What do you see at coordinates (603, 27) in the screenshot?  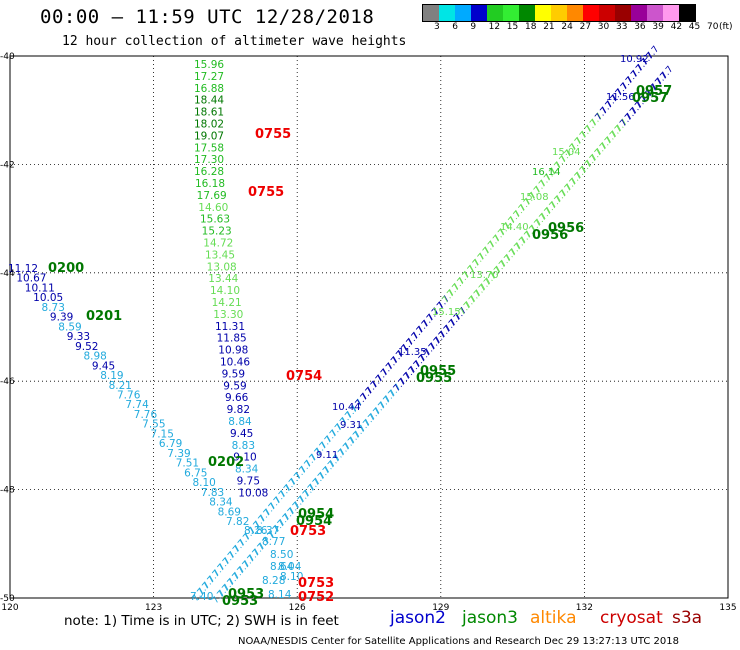 I see `scale-tick-label: 30` at bounding box center [603, 27].